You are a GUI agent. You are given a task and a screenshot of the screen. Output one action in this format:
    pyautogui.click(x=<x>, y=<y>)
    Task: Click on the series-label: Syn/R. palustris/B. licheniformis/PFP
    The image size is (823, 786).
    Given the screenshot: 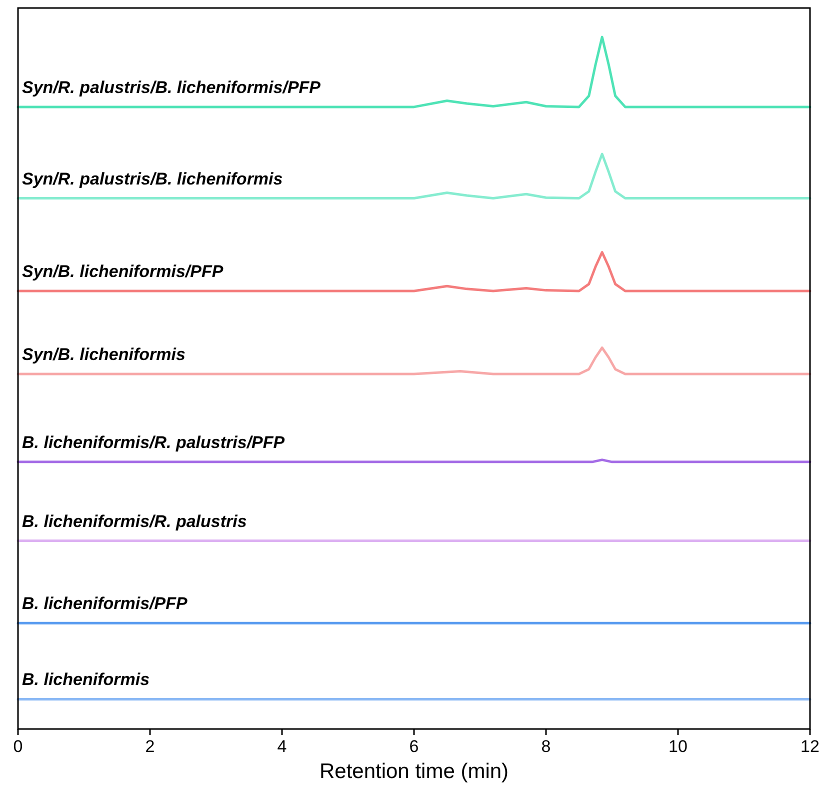 What is the action you would take?
    pyautogui.click(x=172, y=87)
    